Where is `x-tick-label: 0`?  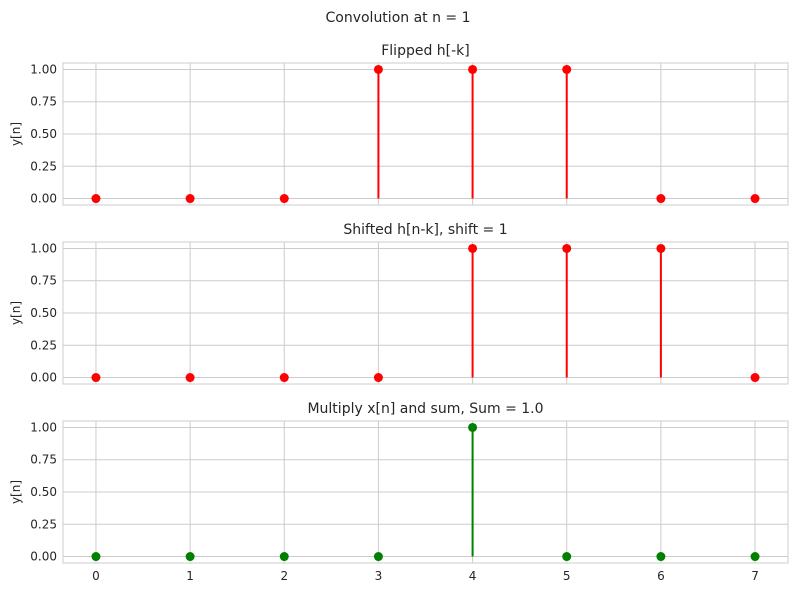 x-tick-label: 0 is located at coordinates (96, 576).